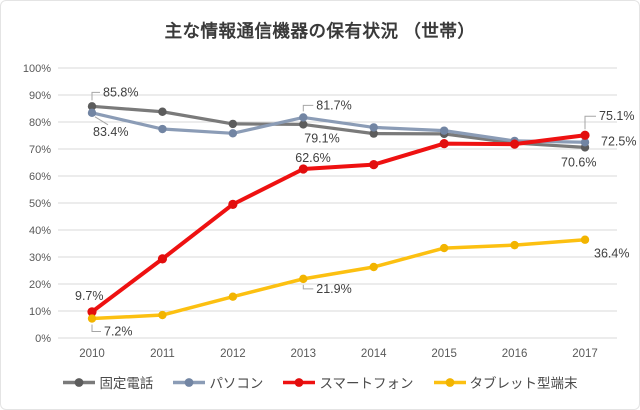 The width and height of the screenshot is (640, 410). I want to click on legend-label: タブレット型端末, so click(523, 383).